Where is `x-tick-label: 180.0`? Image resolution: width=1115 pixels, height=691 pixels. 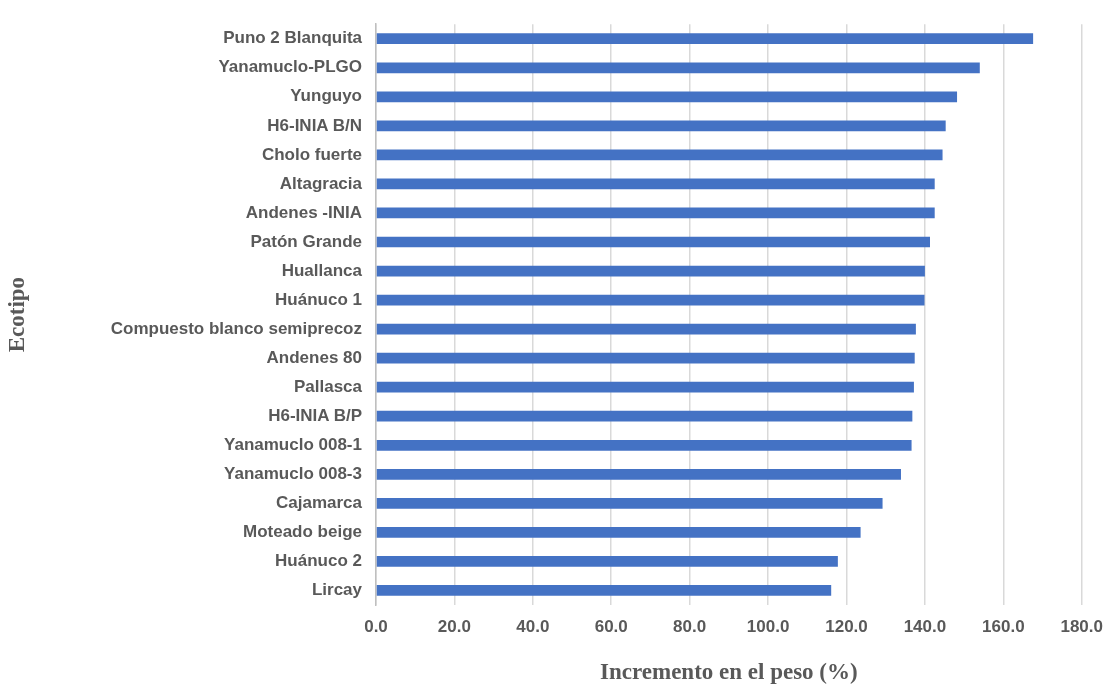
x-tick-label: 180.0 is located at coordinates (1081, 626).